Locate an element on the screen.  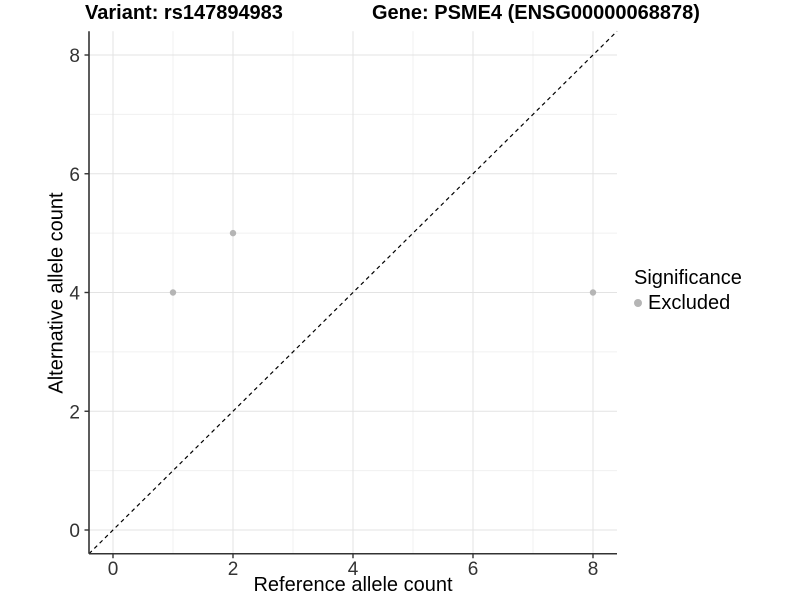
plot-title-gene: Gene: PSME4 (ENSG00000068878) is located at coordinates (536, 13).